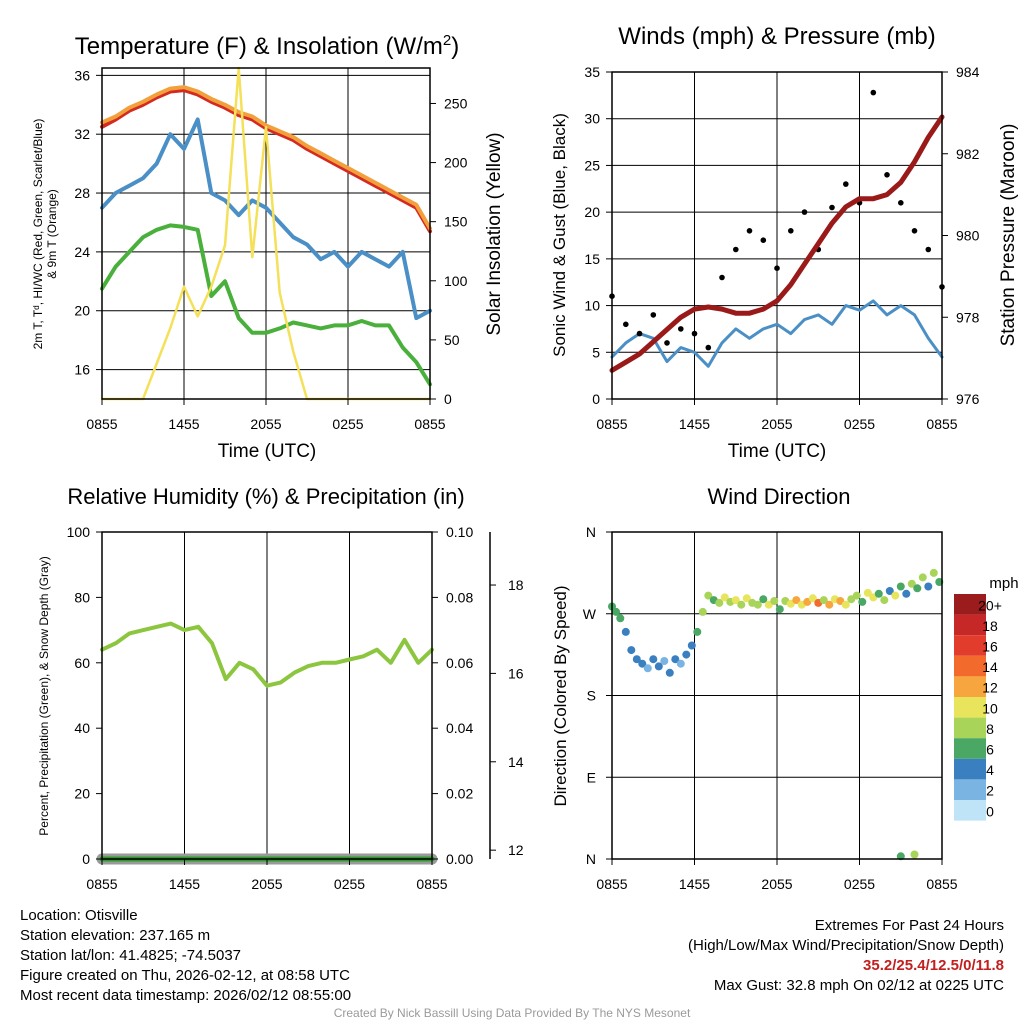 This screenshot has width=1024, height=1024. What do you see at coordinates (592, 72) in the screenshot?
I see `y-tick-label-left: 35` at bounding box center [592, 72].